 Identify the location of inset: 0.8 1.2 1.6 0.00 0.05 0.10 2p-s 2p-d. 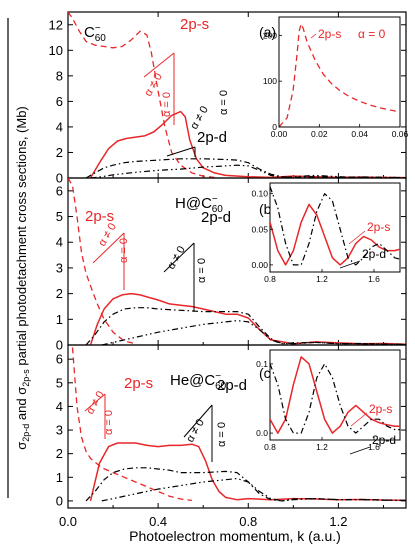
(326, 233).